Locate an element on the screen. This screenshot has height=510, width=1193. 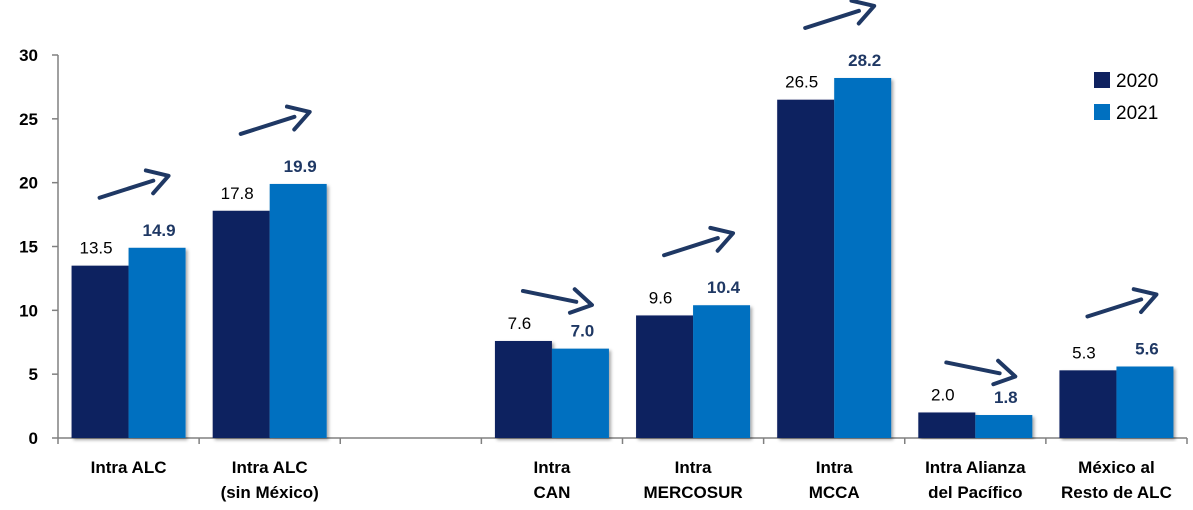
category-label: del Pacífico is located at coordinates (975, 492).